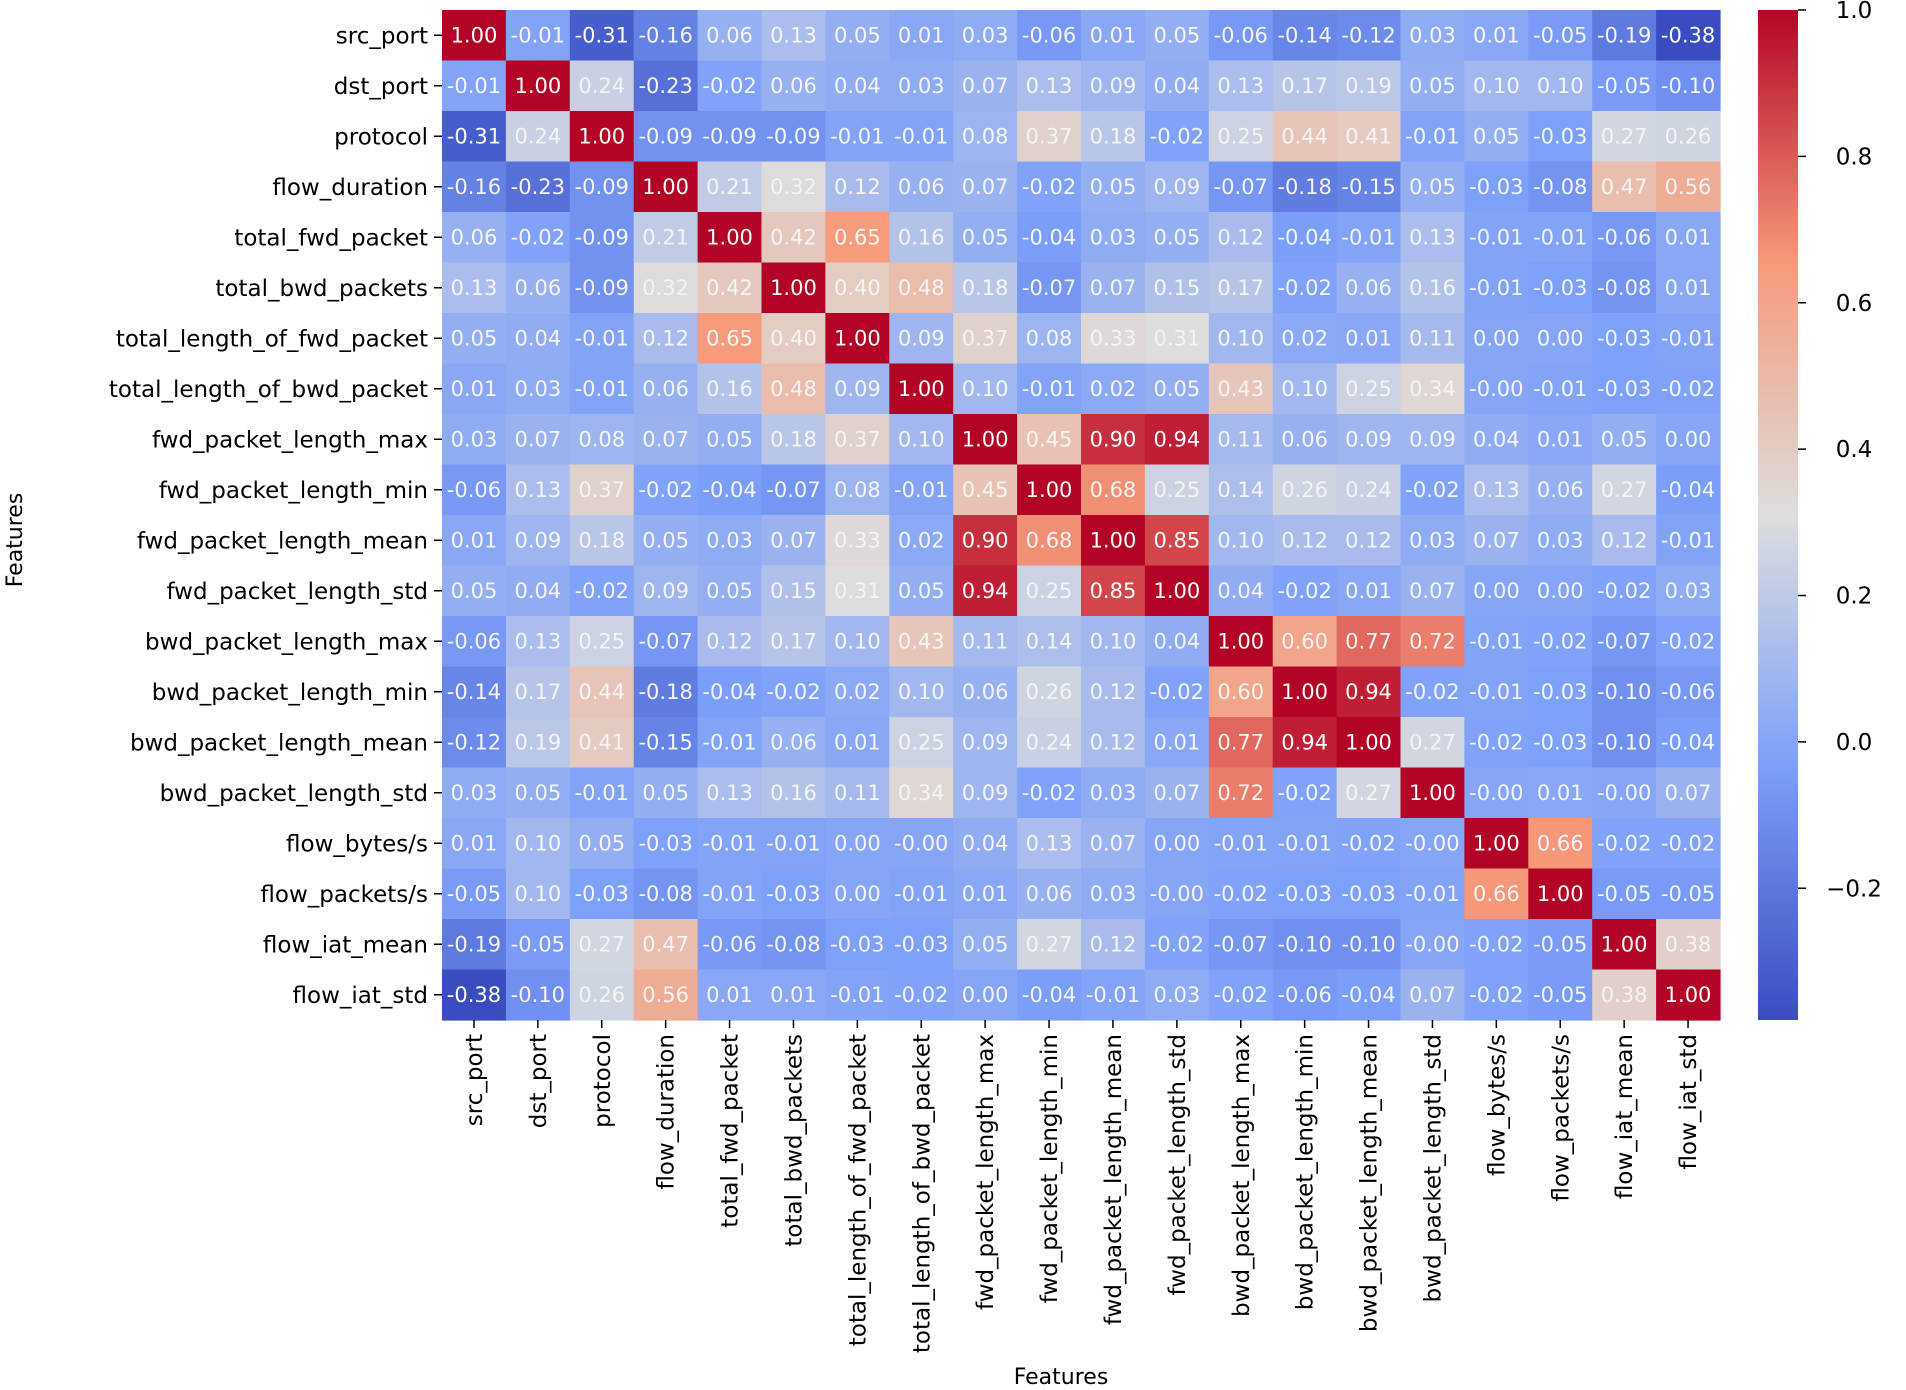  I want to click on heatmap-cell-label: -0.03, so click(921, 944).